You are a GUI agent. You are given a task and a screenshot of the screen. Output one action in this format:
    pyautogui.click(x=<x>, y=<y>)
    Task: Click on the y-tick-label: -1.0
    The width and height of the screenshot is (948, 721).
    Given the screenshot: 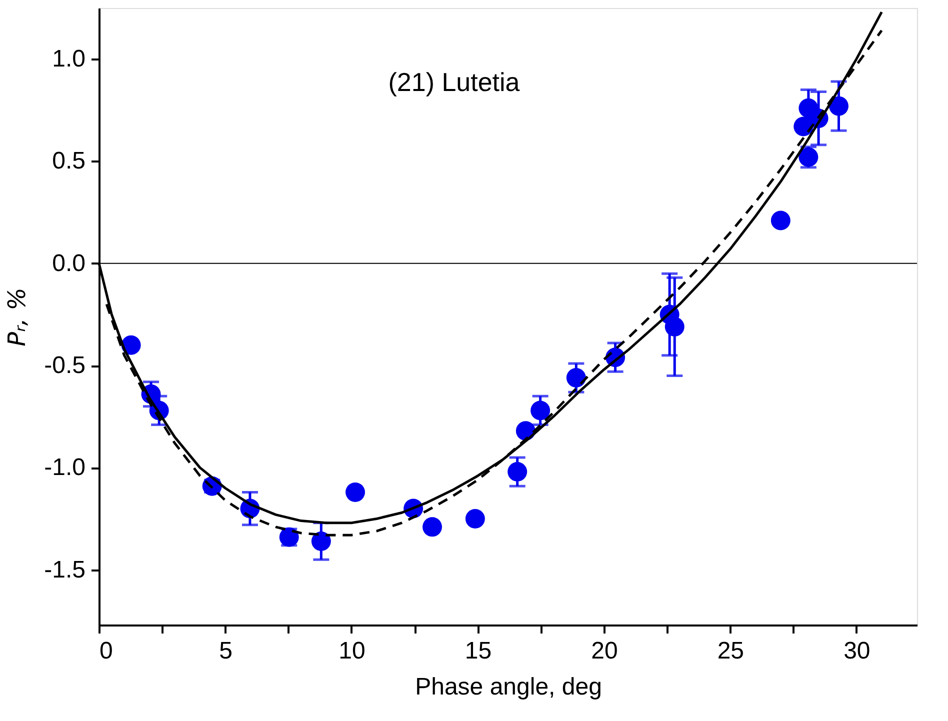 What is the action you would take?
    pyautogui.click(x=65, y=468)
    